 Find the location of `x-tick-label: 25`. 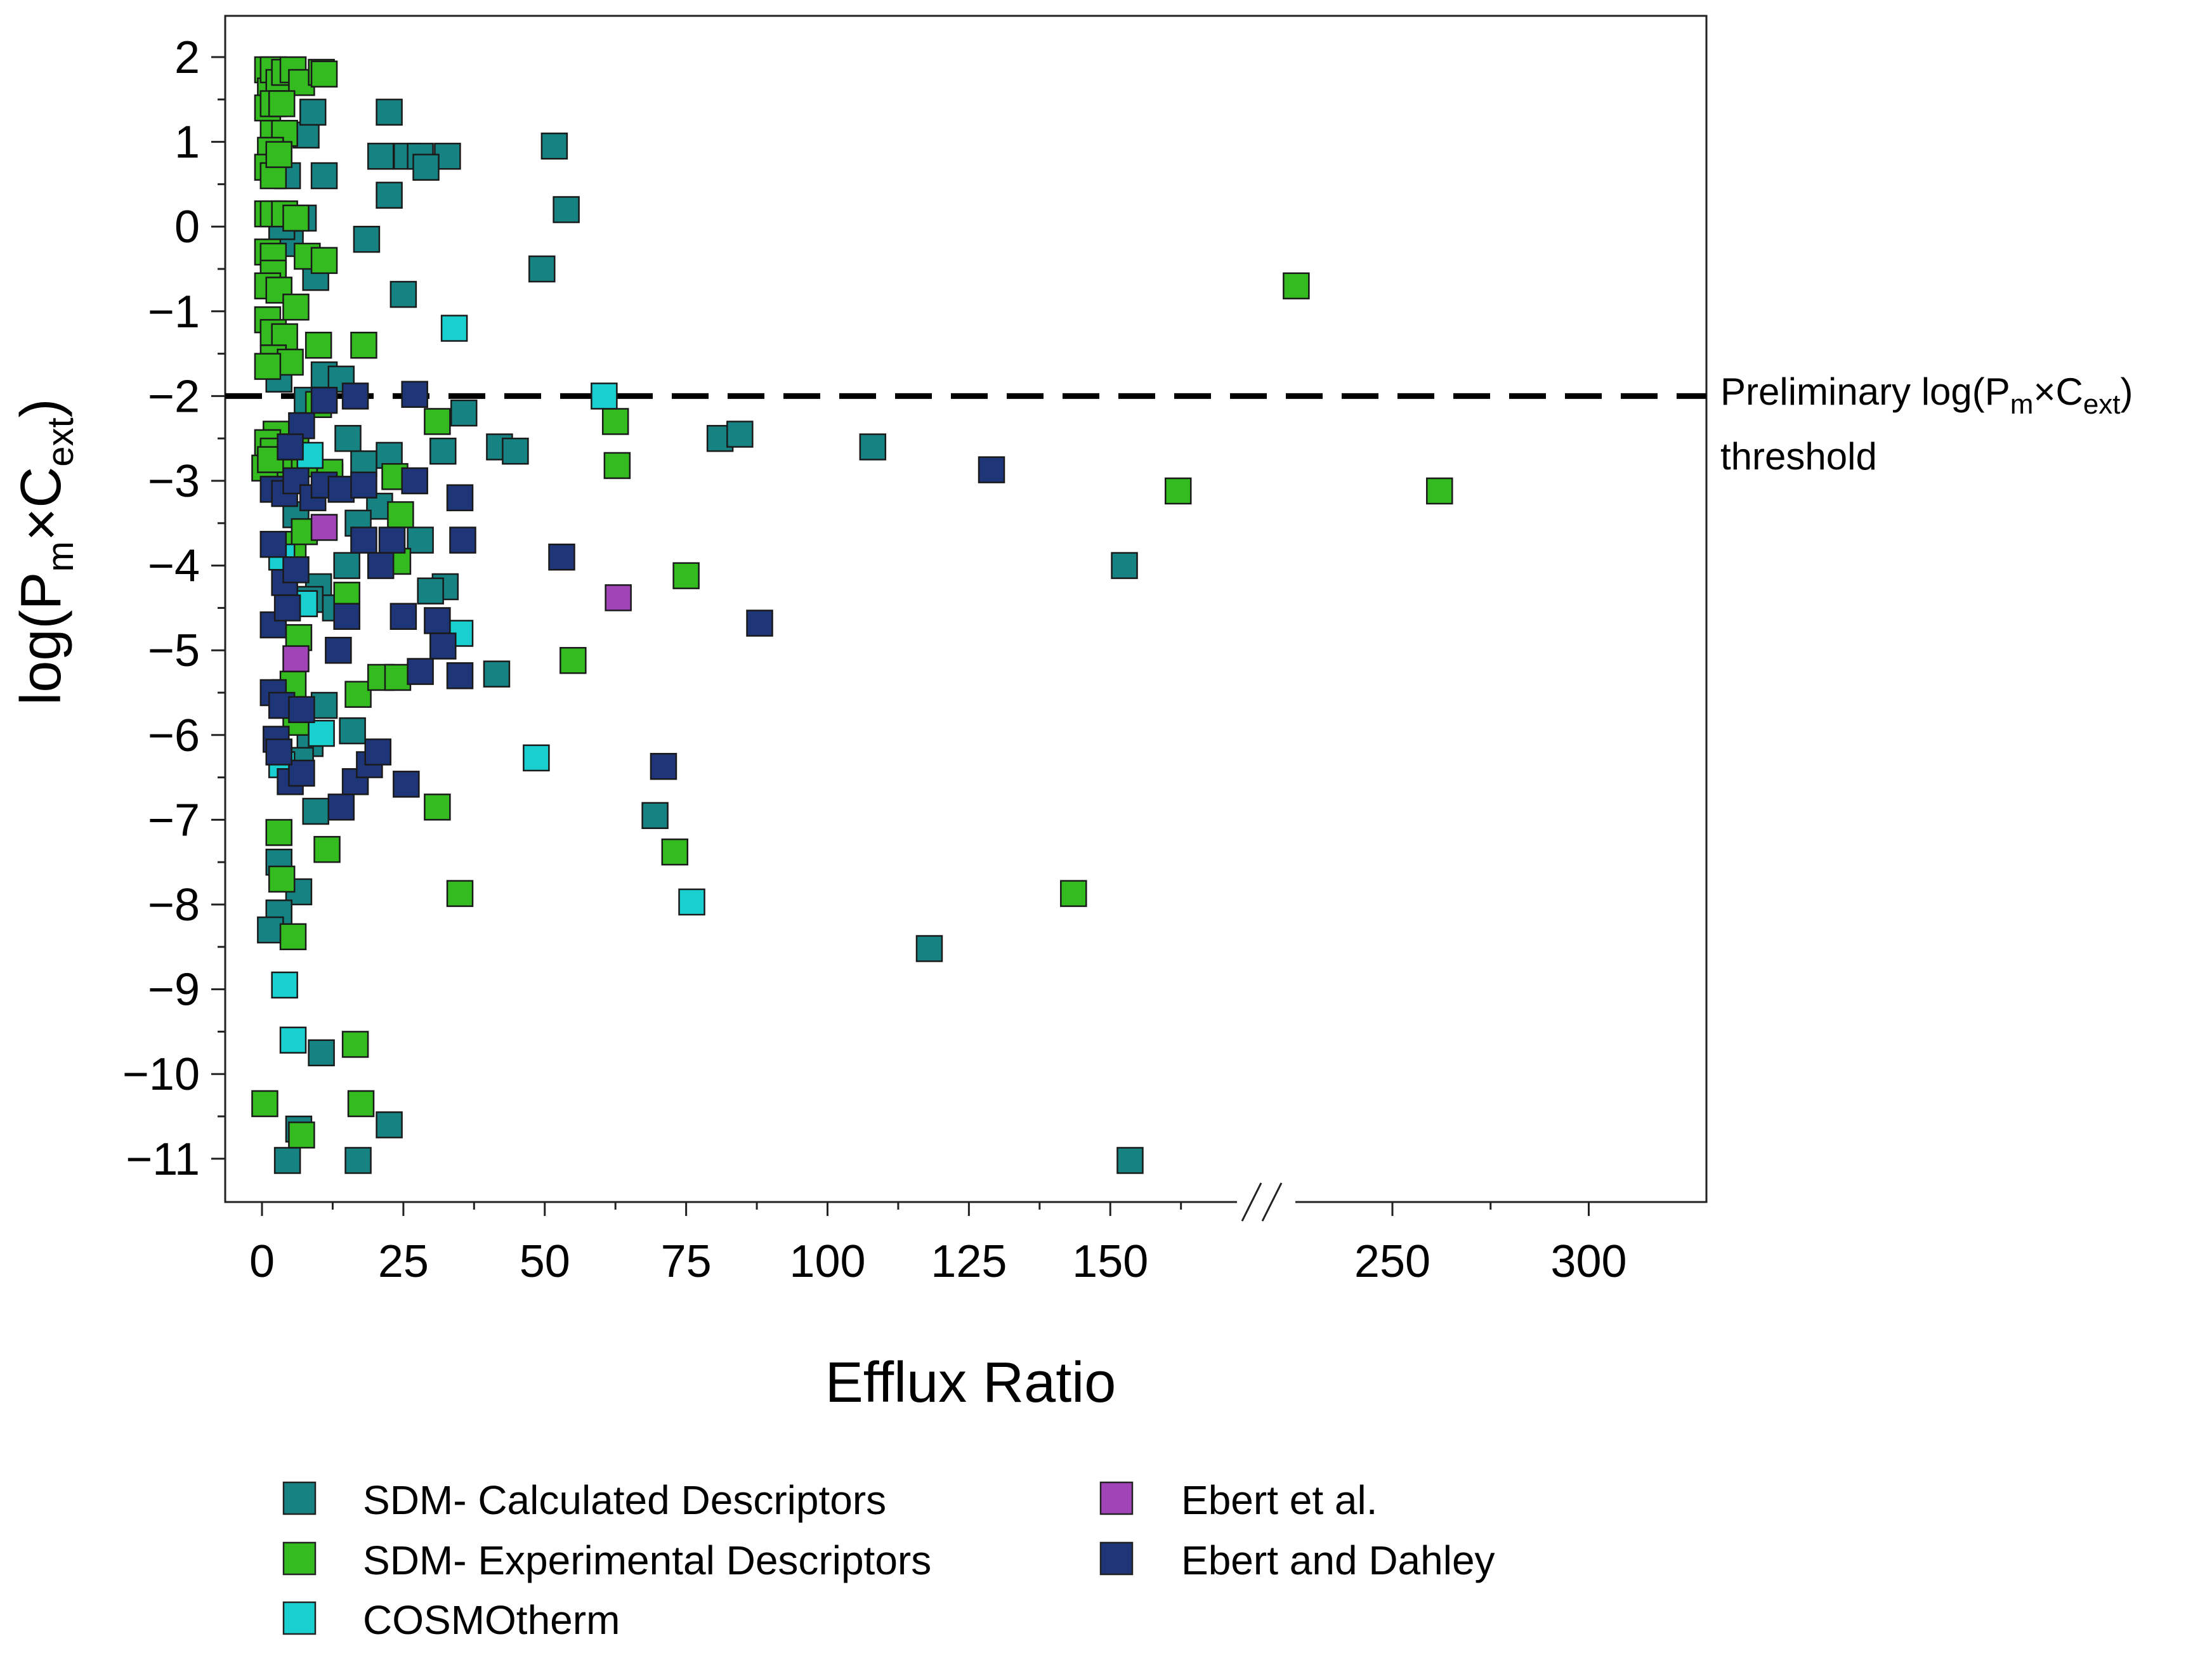

x-tick-label: 25 is located at coordinates (403, 1261).